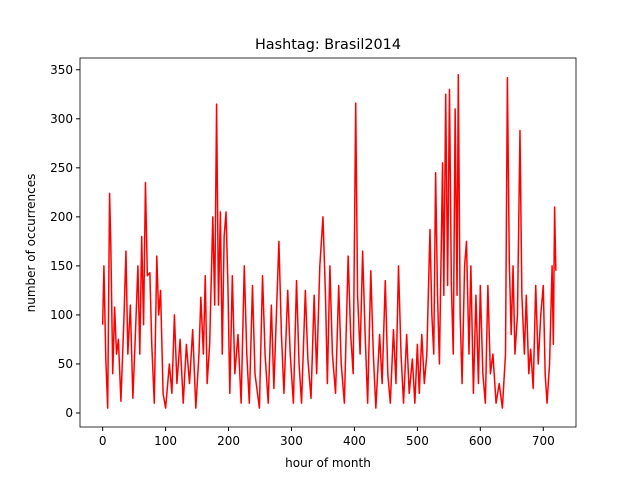 This screenshot has height=480, width=640. I want to click on y-tick-label: 100, so click(61, 315).